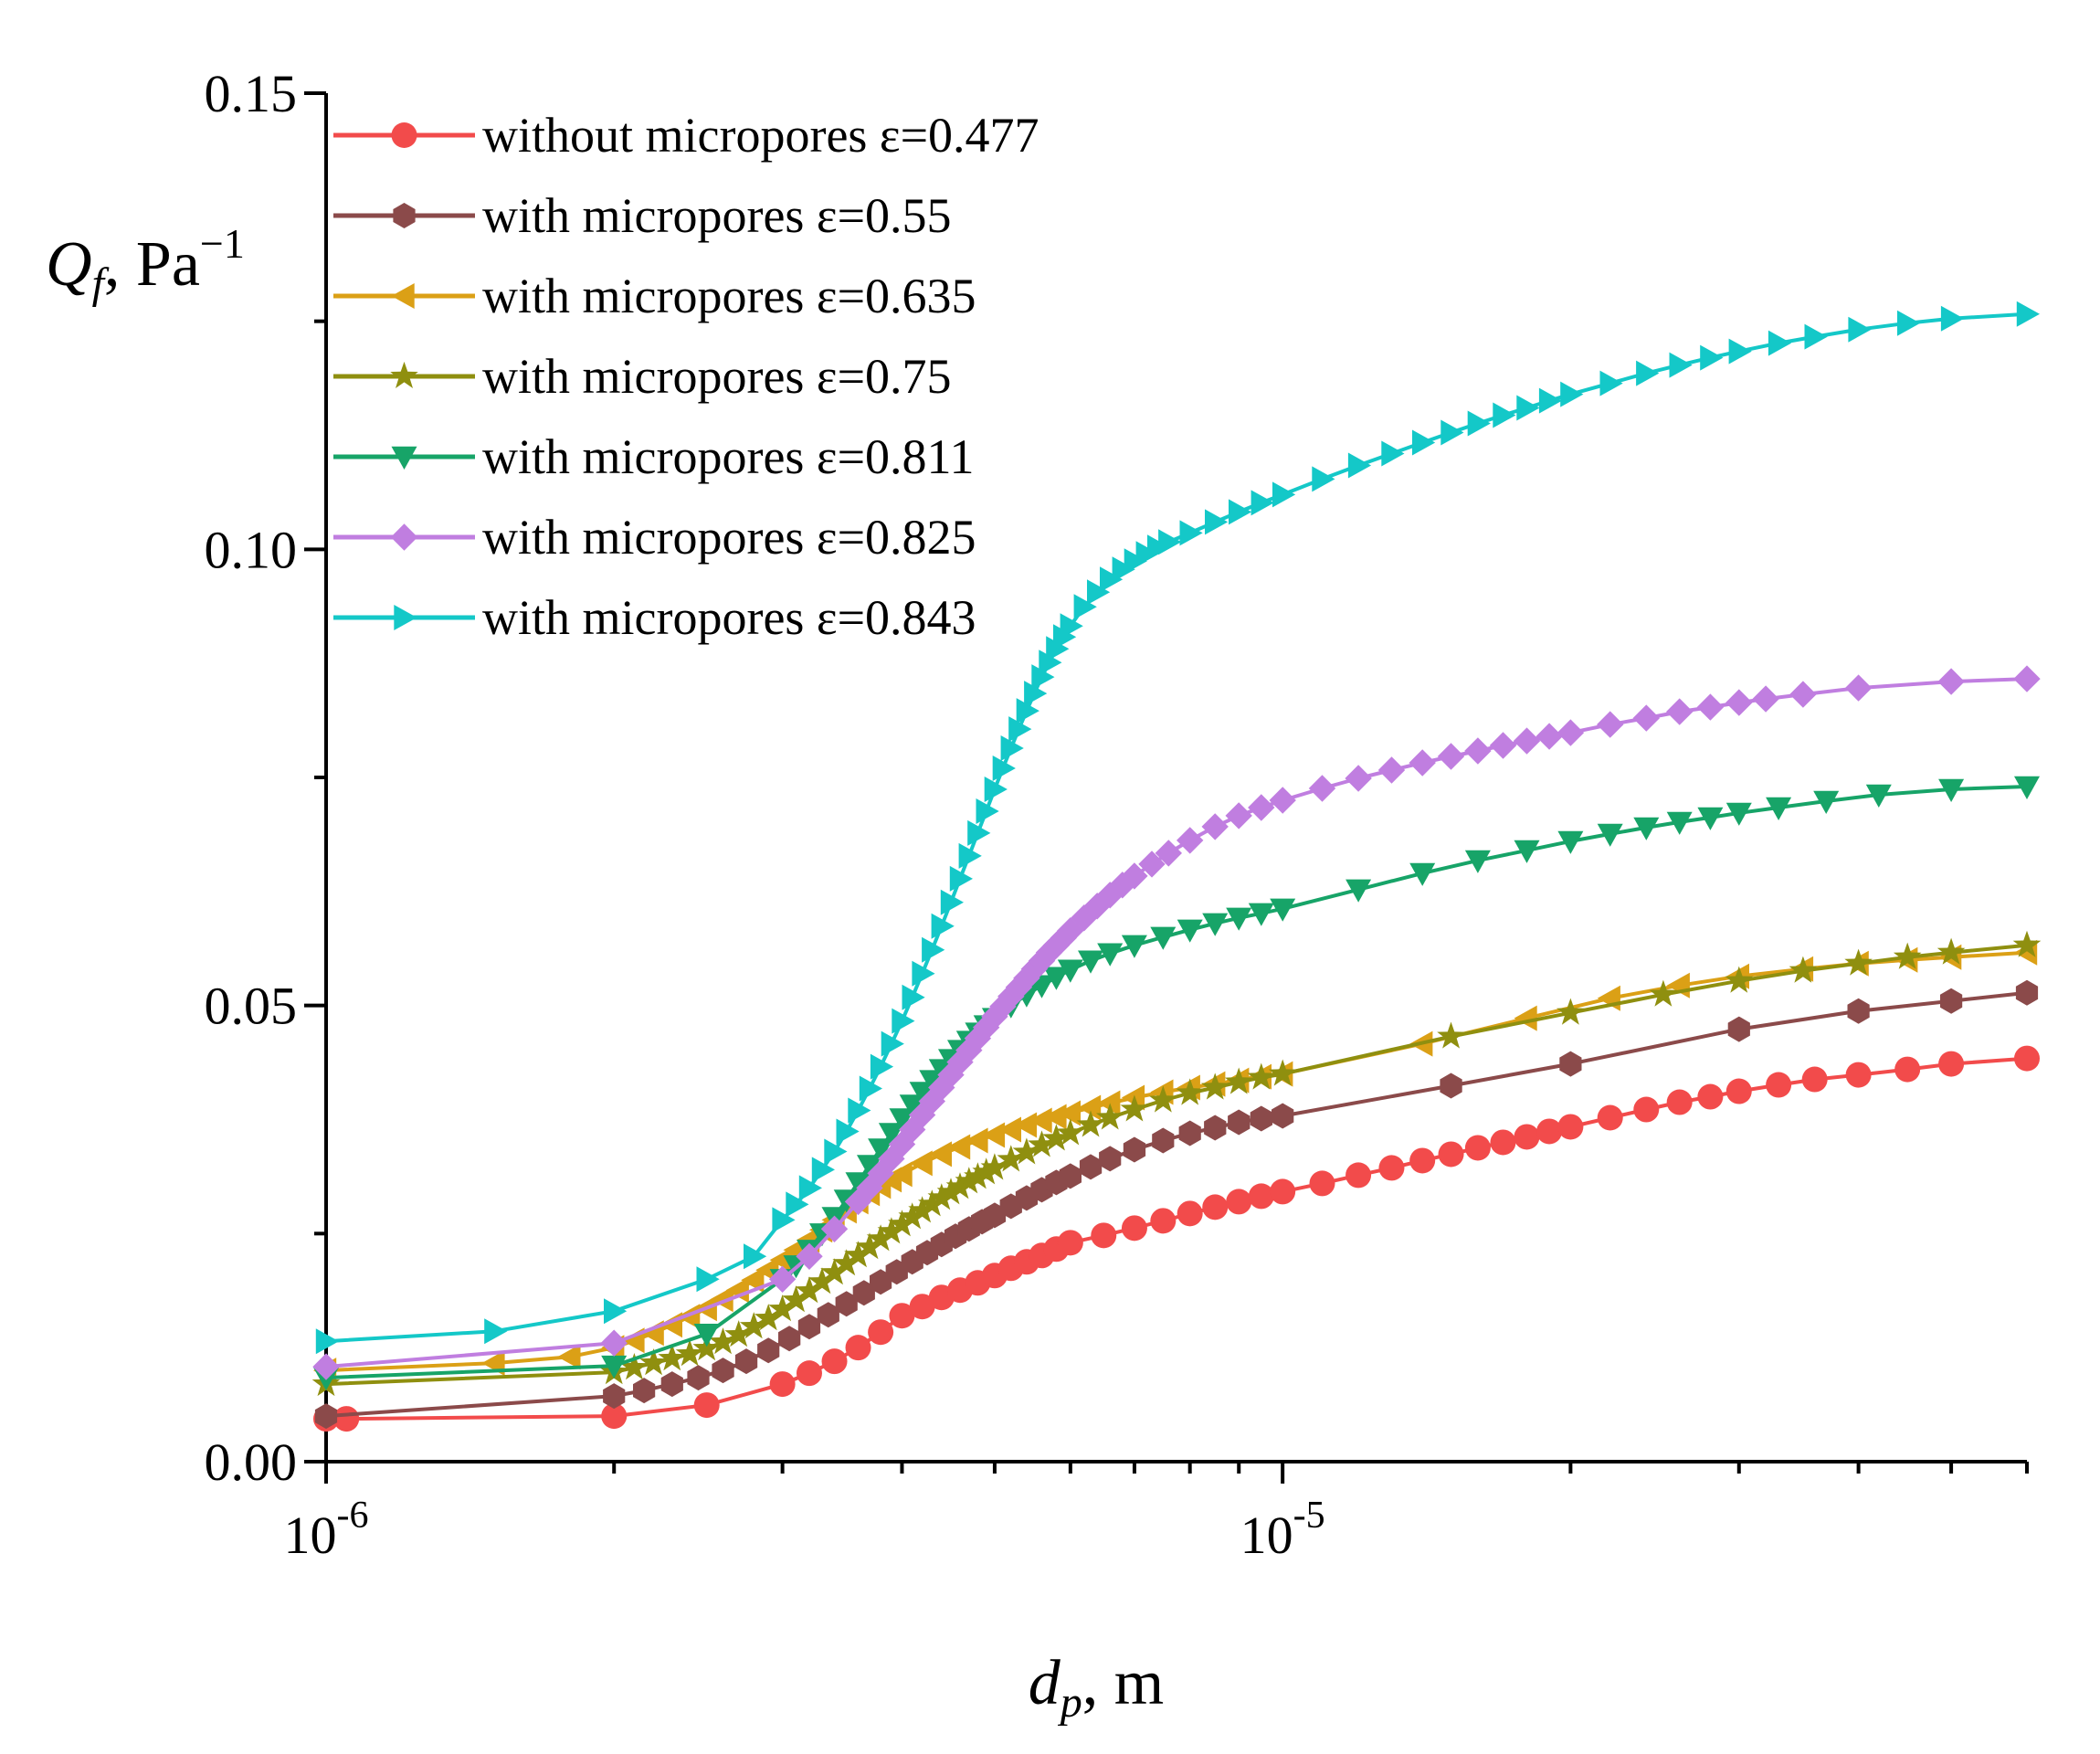 Image resolution: width=2100 pixels, height=1754 pixels. Describe the element at coordinates (729, 617) in the screenshot. I see `legend-label: with micropores ε=0.843` at that location.